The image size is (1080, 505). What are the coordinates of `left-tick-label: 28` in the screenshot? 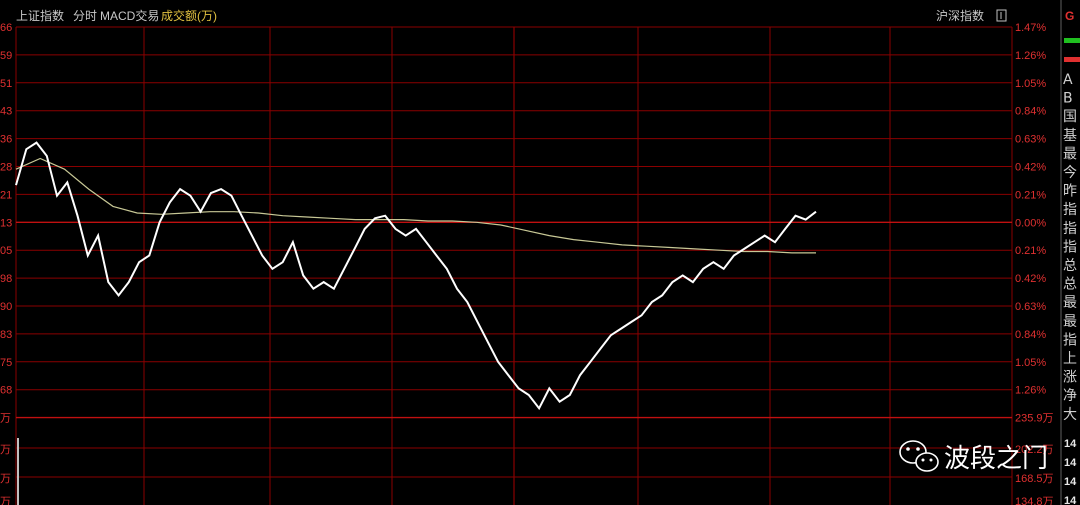 It's located at (6, 168).